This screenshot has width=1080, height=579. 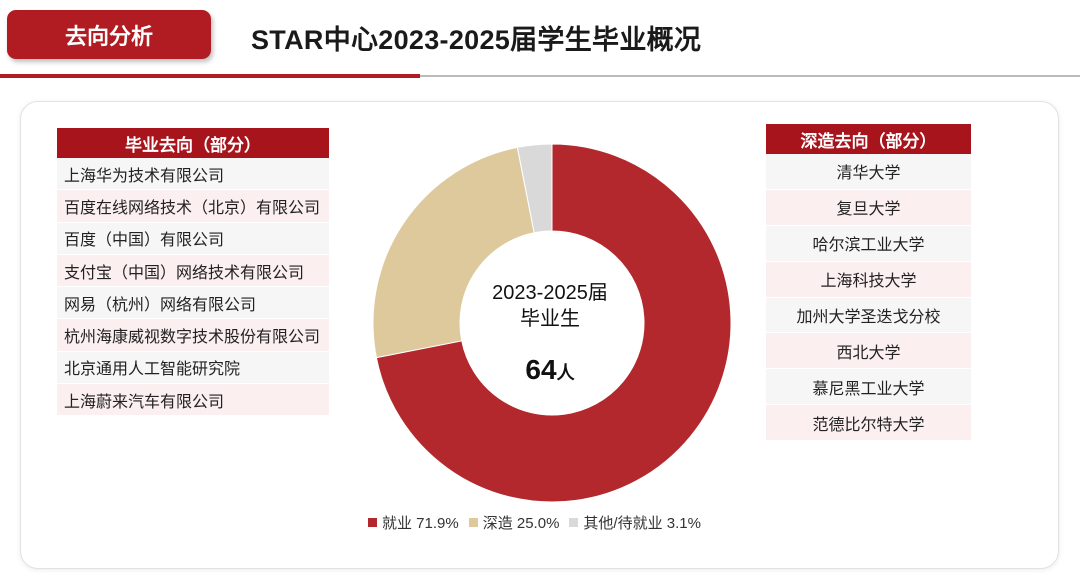 What do you see at coordinates (193, 368) in the screenshot?
I see `employer-item: 北京通用人工智能研究院` at bounding box center [193, 368].